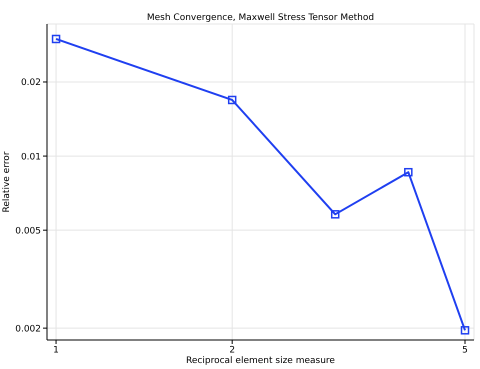 The height and width of the screenshot is (369, 480). I want to click on y-tick-label: 0.002, so click(28, 329).